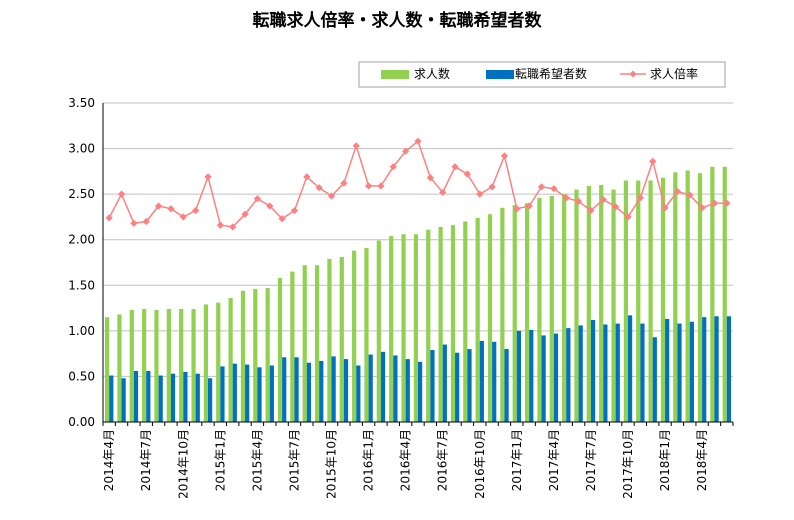  Describe the element at coordinates (81, 149) in the screenshot. I see `y-tick-label: 3.00` at that location.